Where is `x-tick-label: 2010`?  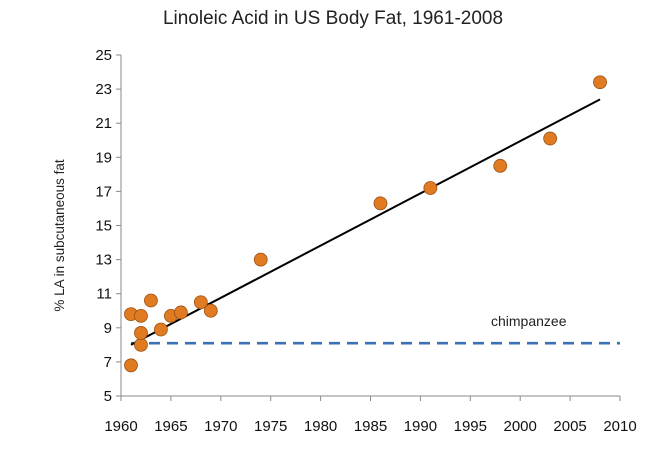
x-tick-label: 2010 is located at coordinates (619, 426).